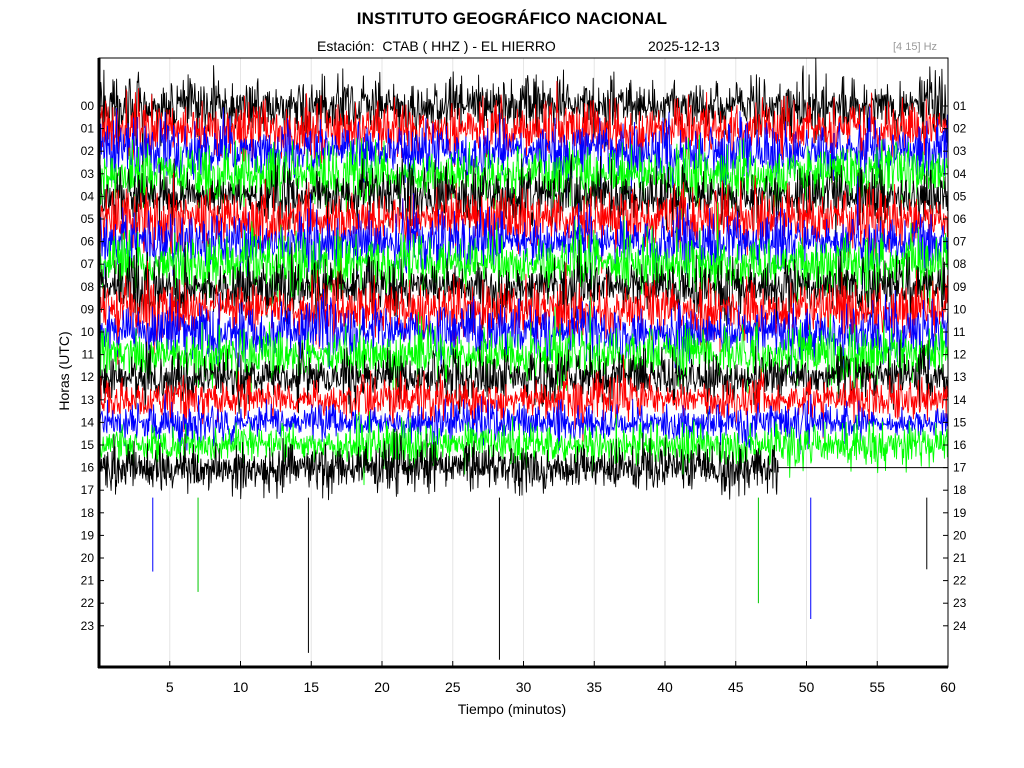 This screenshot has height=768, width=1024. What do you see at coordinates (88, 513) in the screenshot?
I see `y-tick-label-left: 18` at bounding box center [88, 513].